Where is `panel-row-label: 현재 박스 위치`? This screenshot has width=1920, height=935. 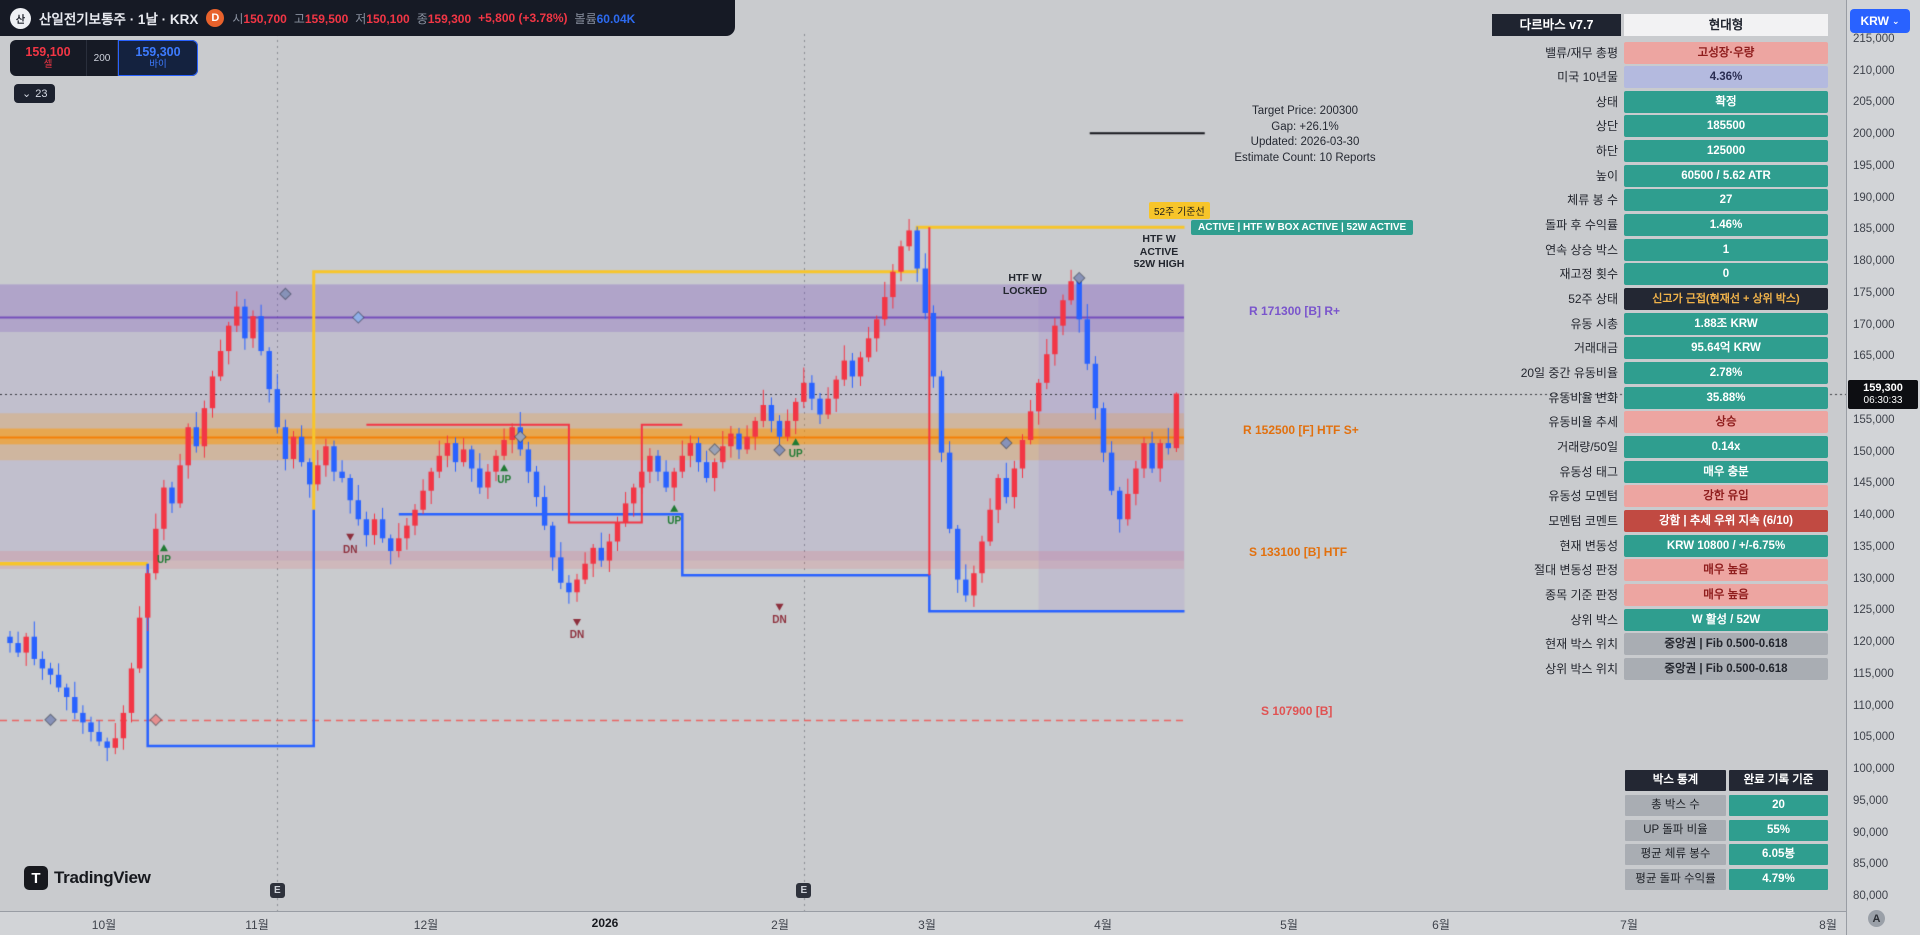
panel-row-label: 현재 박스 위치 is located at coordinates (1581, 644).